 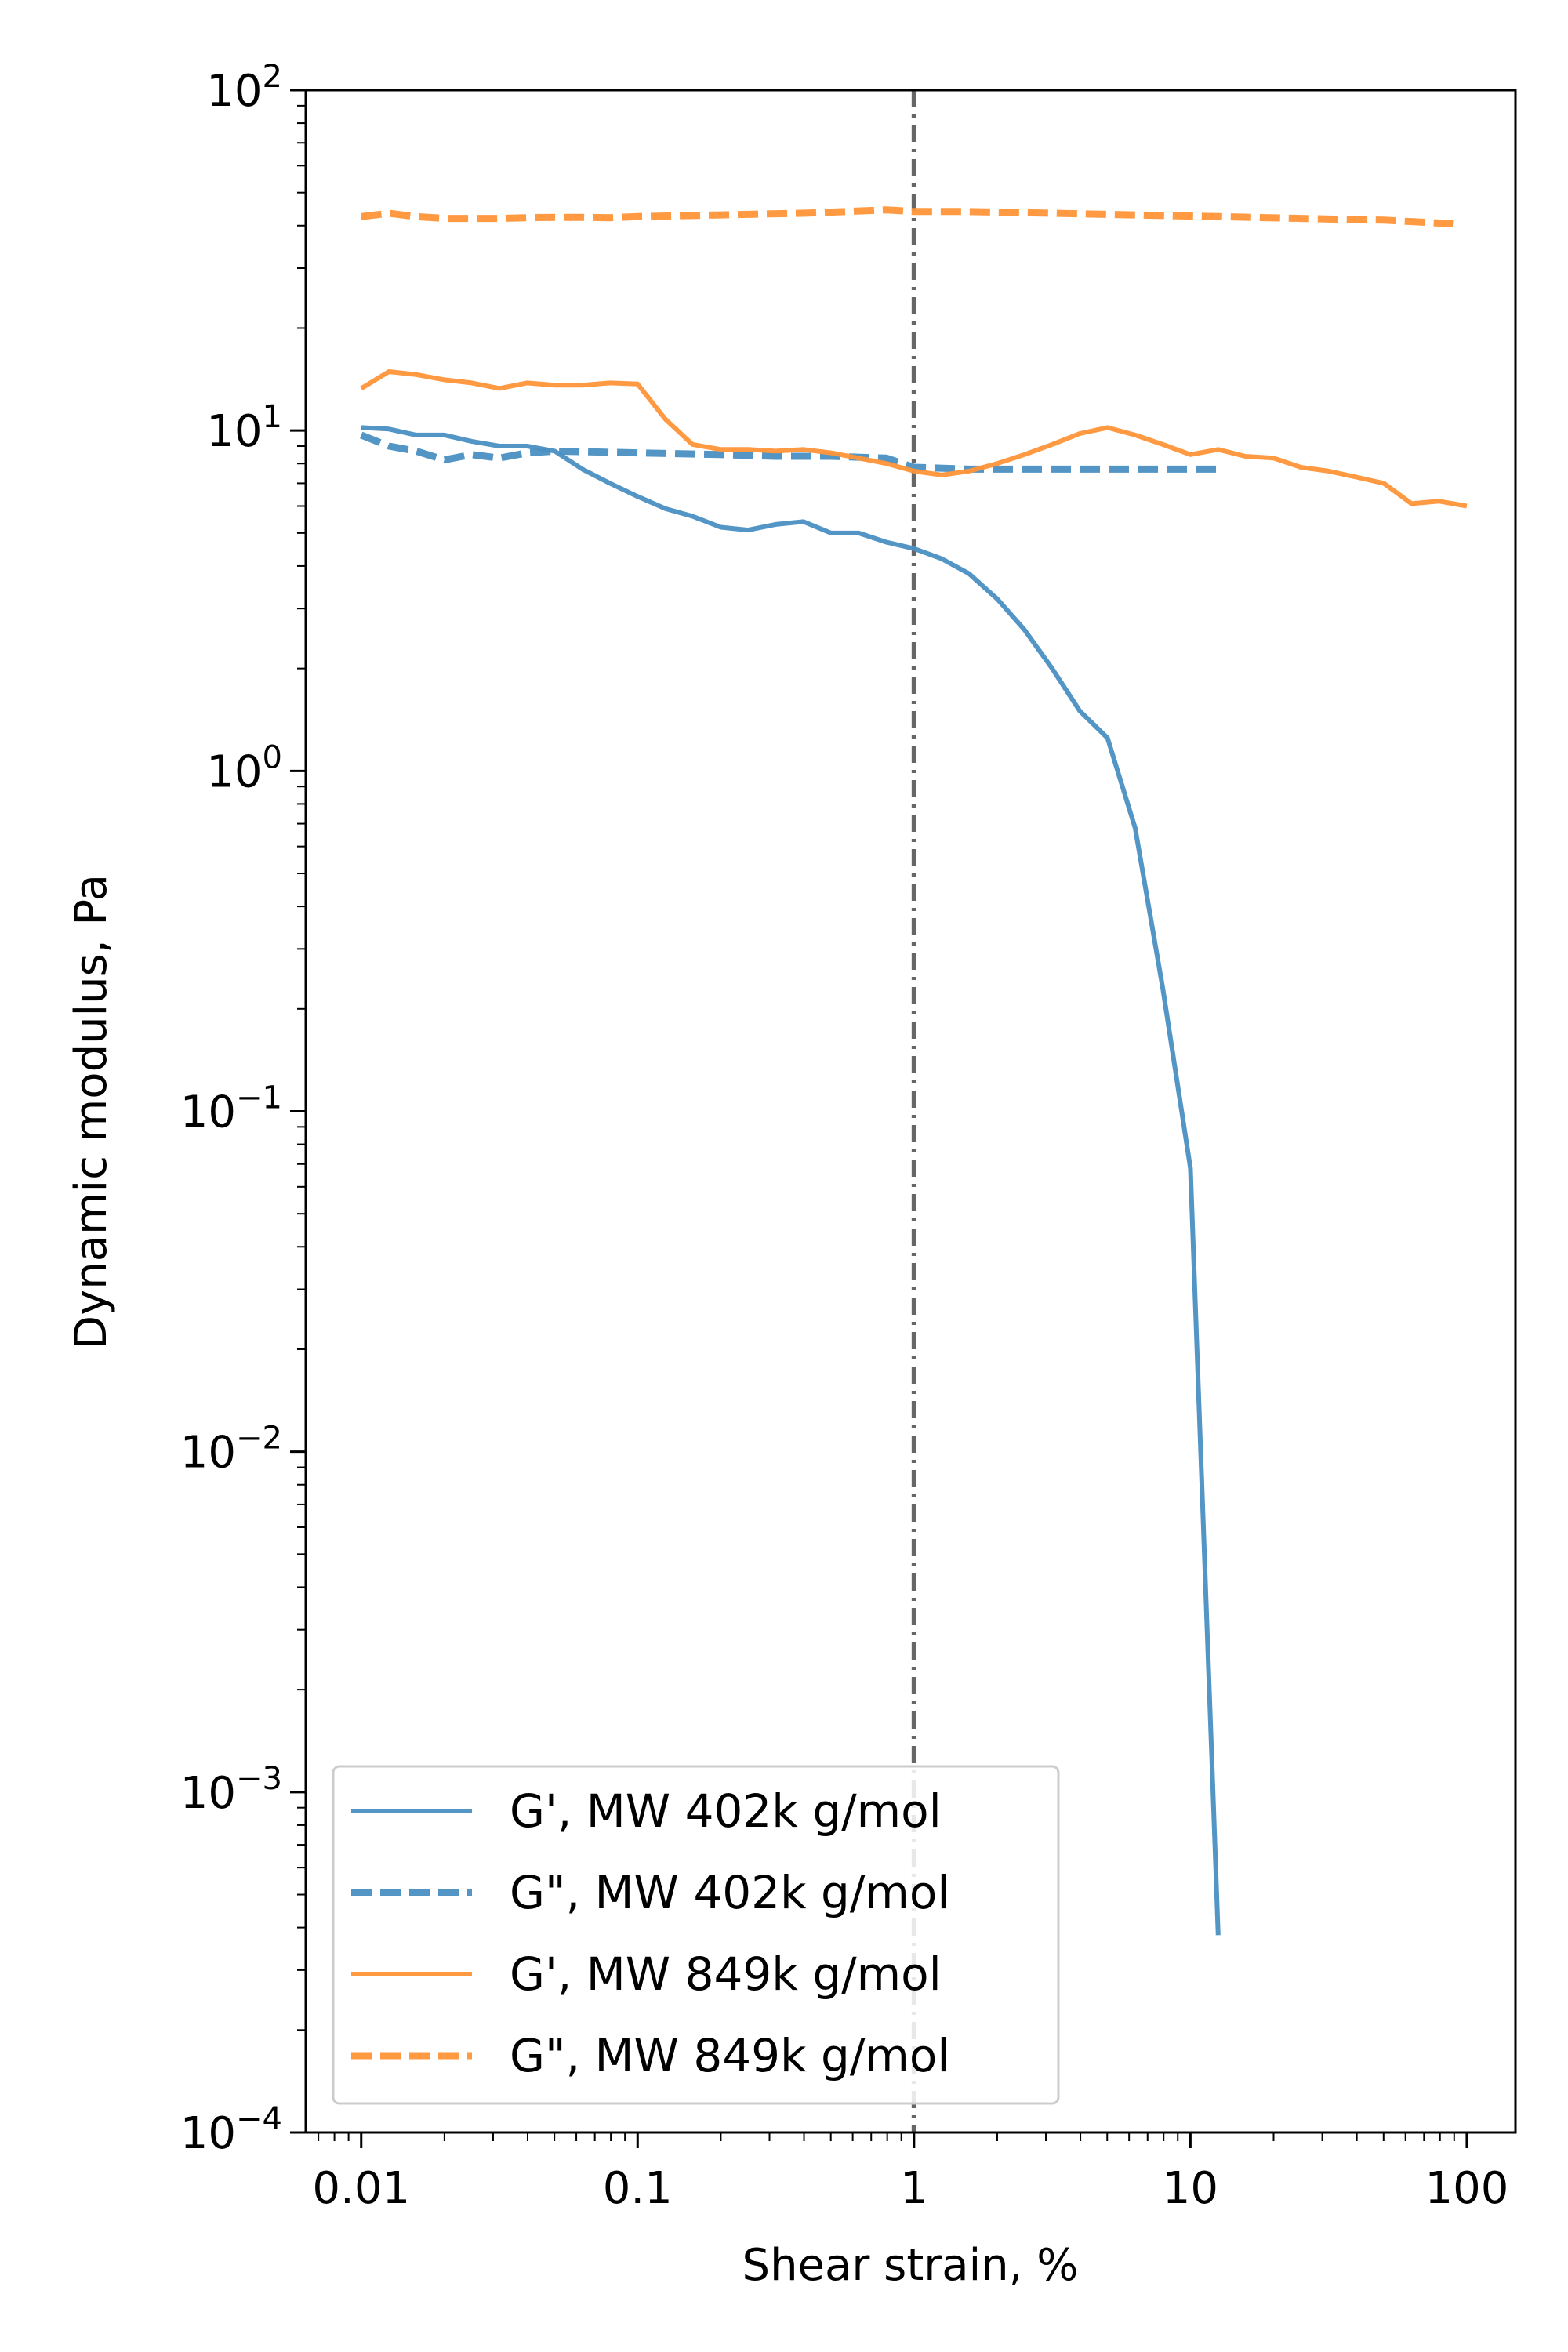 What do you see at coordinates (726, 1974) in the screenshot?
I see `legend-label-2: G', MW 849k g/mol` at bounding box center [726, 1974].